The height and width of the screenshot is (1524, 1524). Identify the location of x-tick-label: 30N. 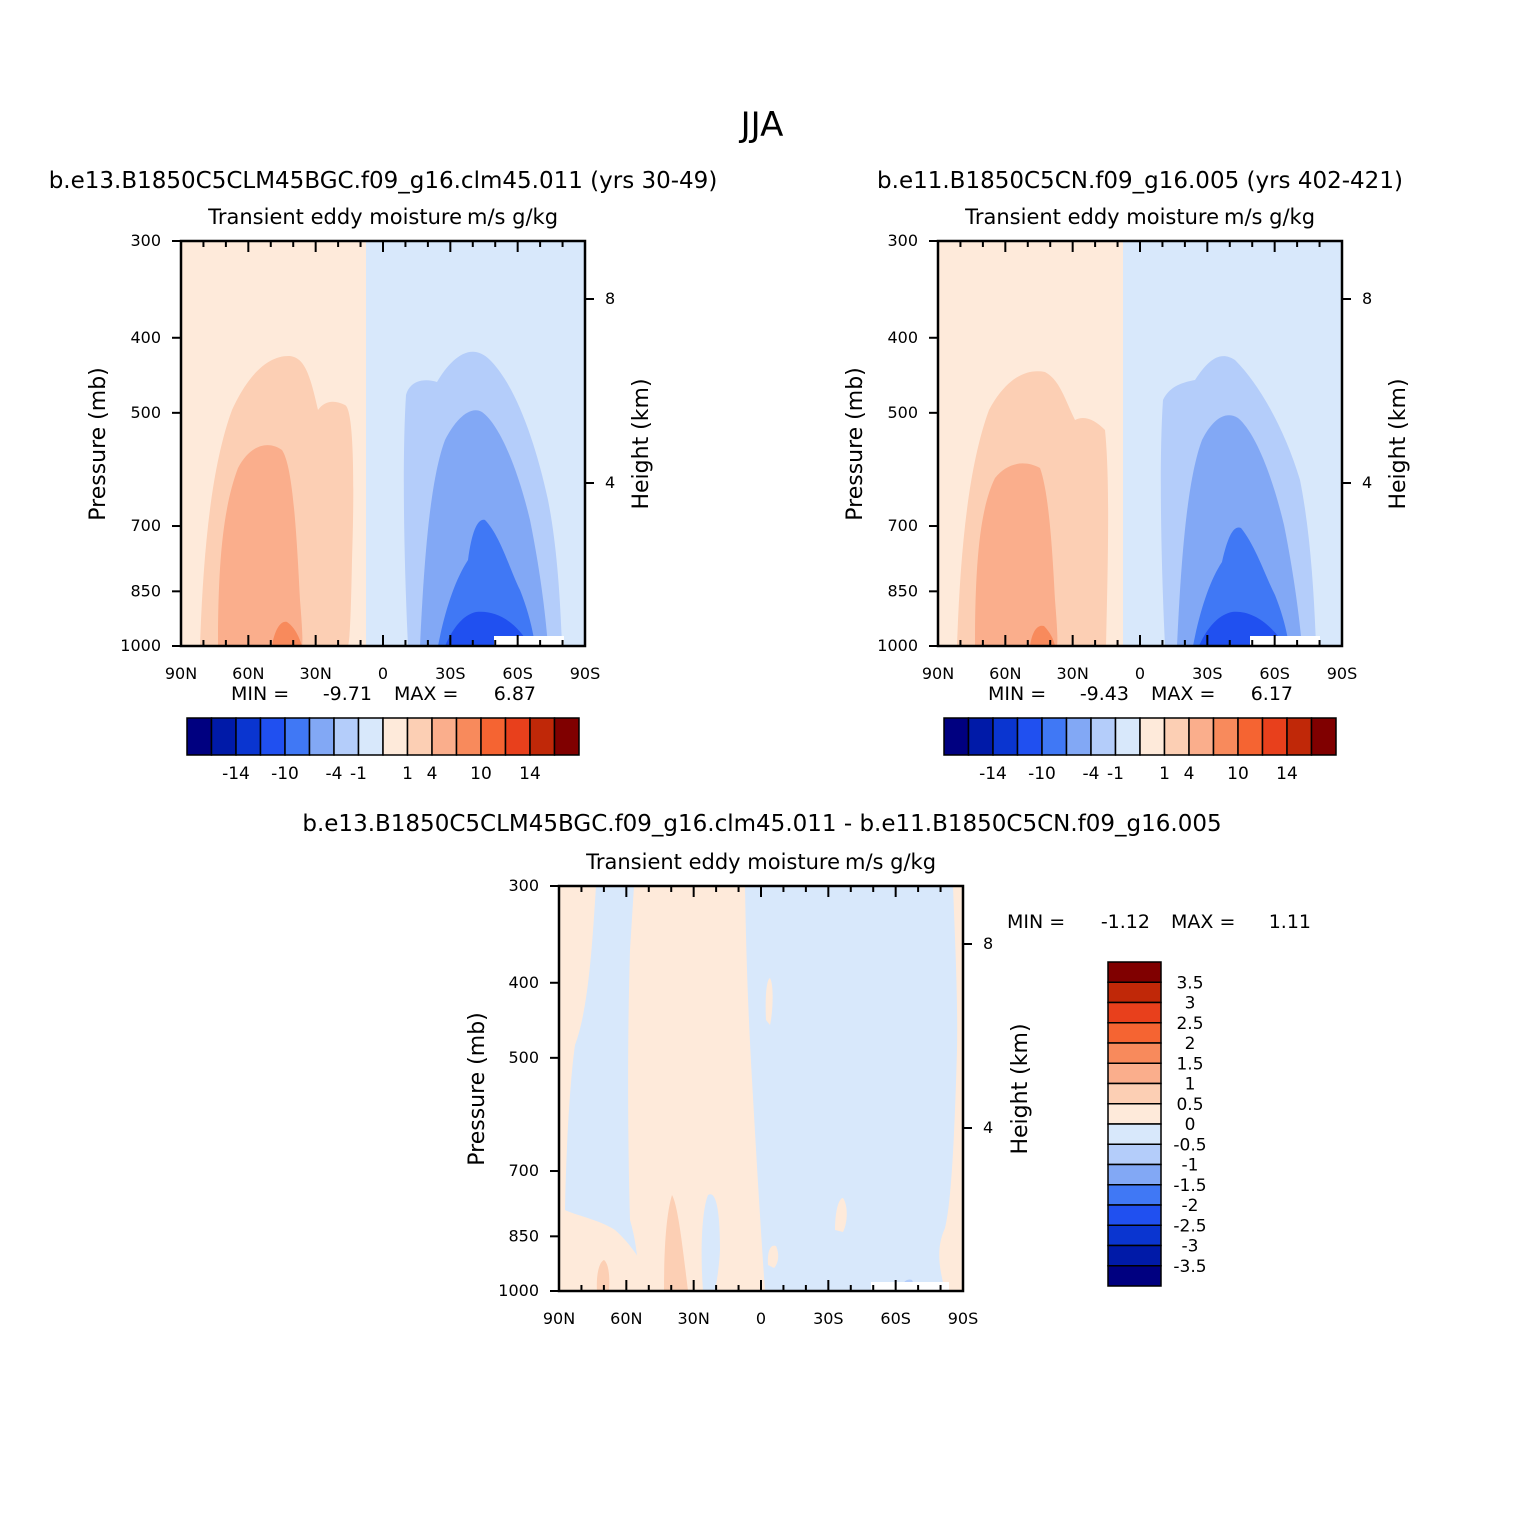
(1073, 673).